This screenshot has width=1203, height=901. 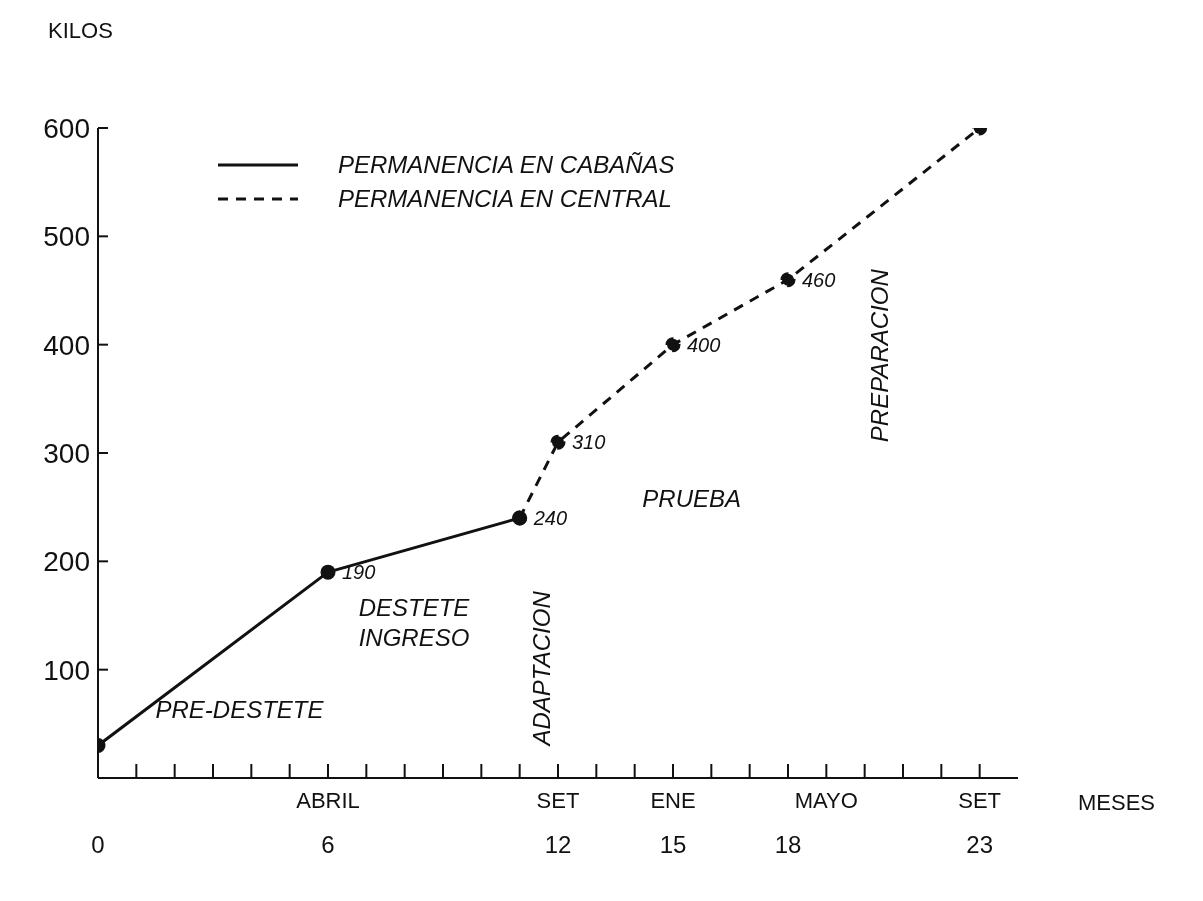 I want to click on annotation: DESTETE INGRESO, so click(x=414, y=622).